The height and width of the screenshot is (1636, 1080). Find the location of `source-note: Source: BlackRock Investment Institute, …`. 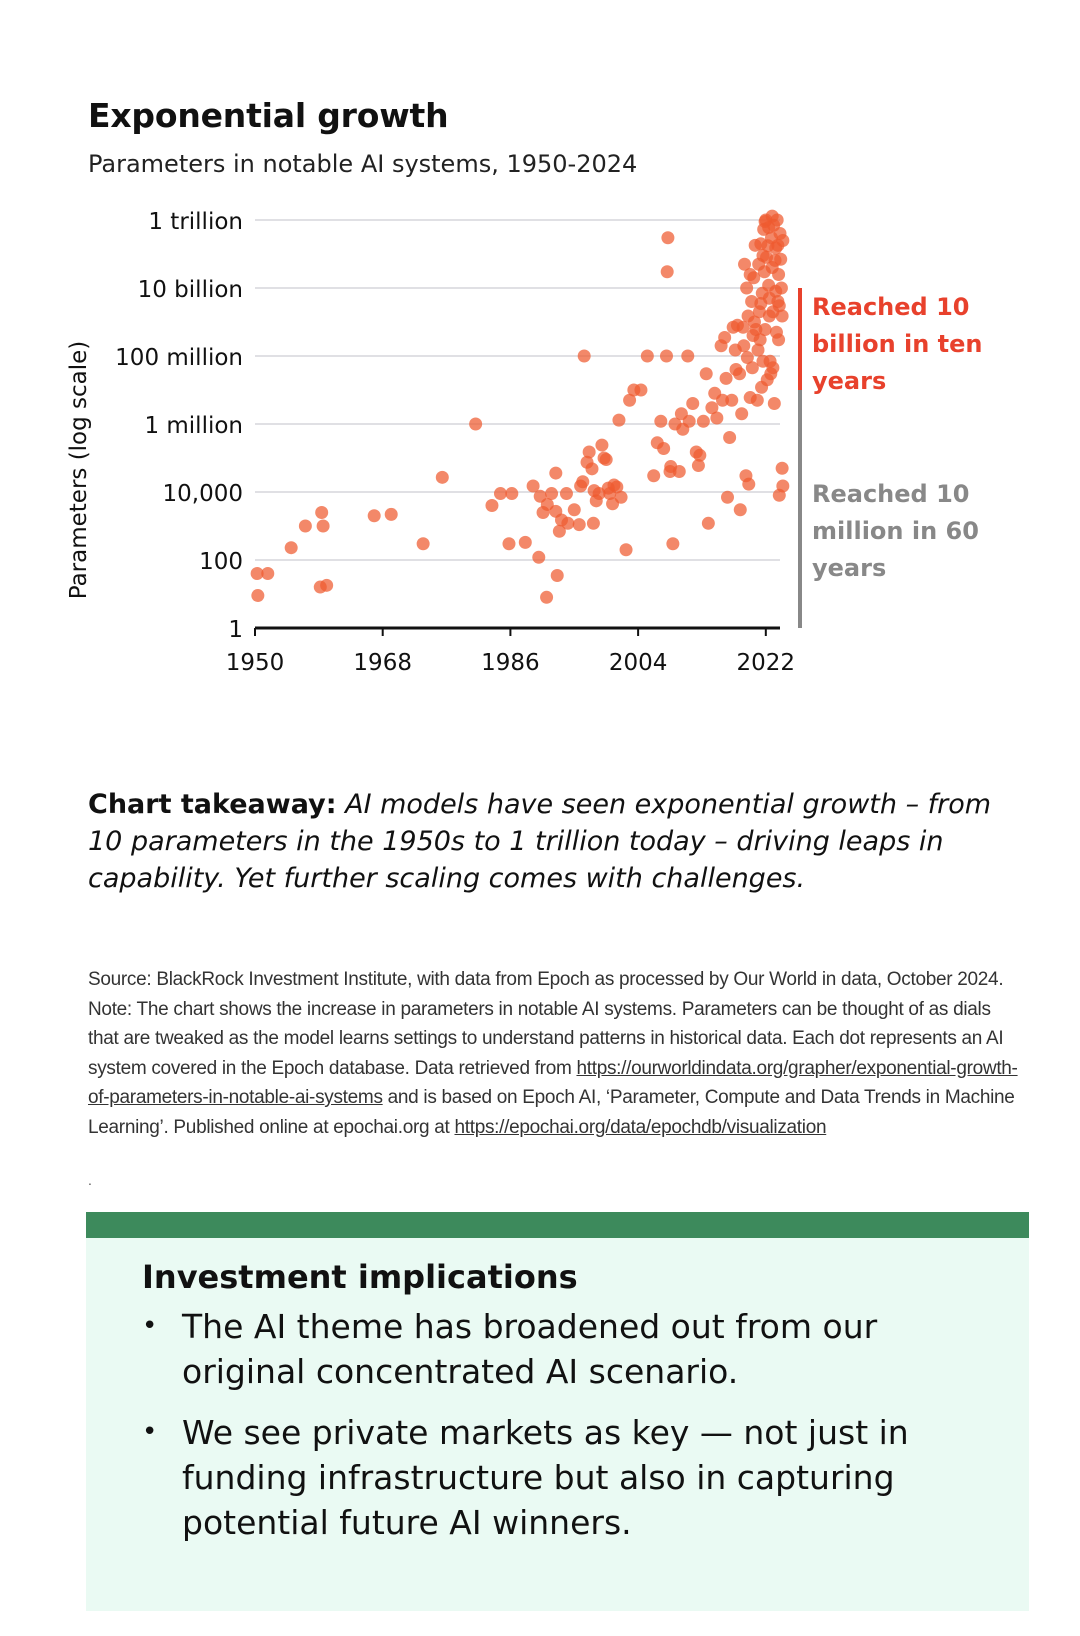

source-note: Source: BlackRock Investment Institute, … is located at coordinates (553, 1053).